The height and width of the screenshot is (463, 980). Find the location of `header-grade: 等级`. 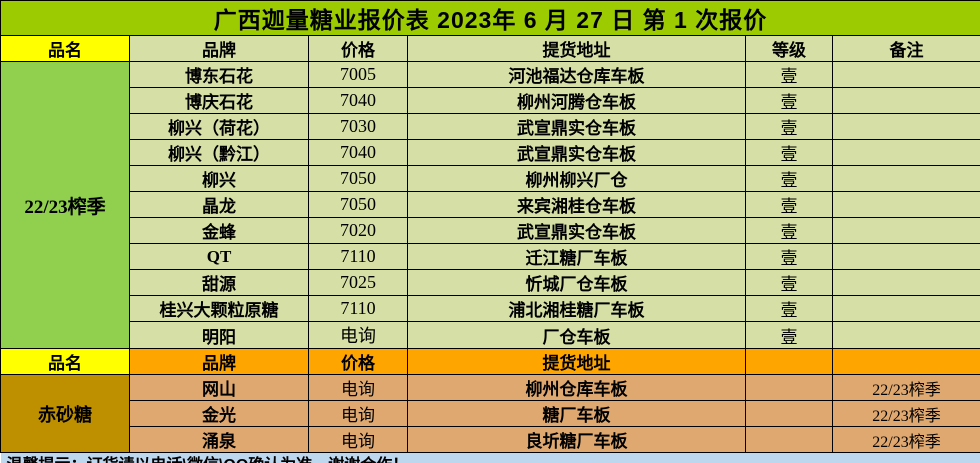

header-grade: 等级 is located at coordinates (789, 48).